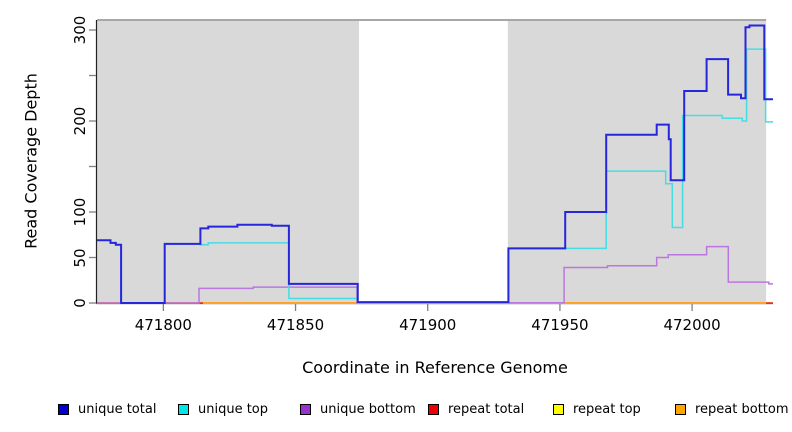 This screenshot has height=432, width=792. I want to click on y-tick-label: 200, so click(80, 121).